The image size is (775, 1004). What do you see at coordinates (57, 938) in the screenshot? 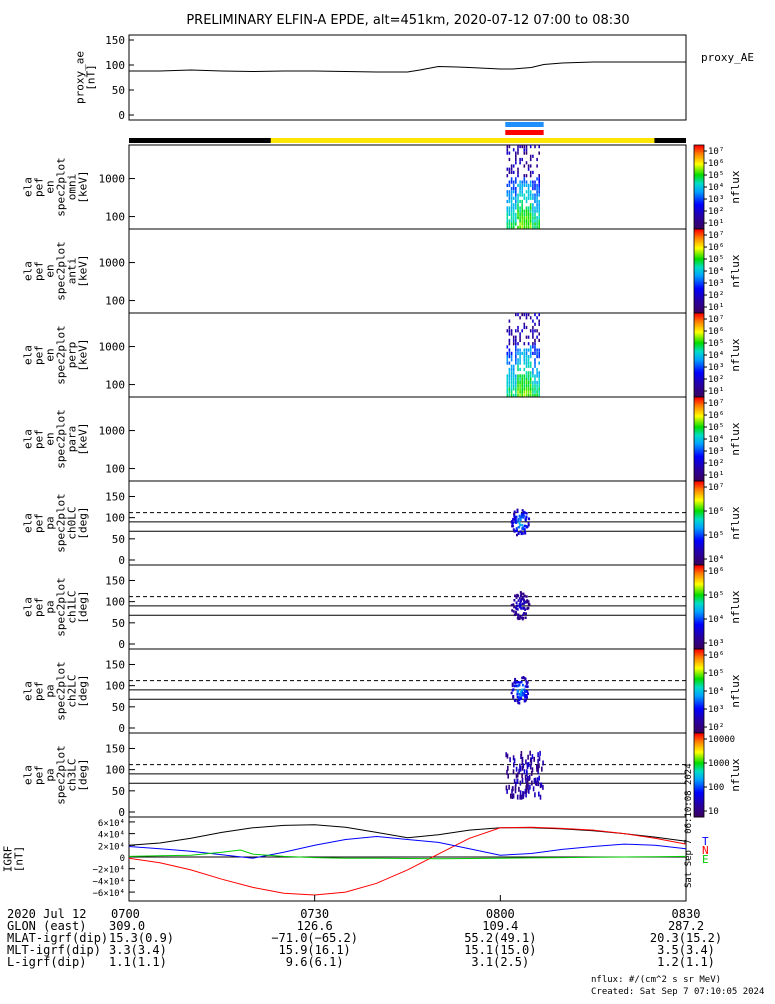
I see `x-axis-row-label: MLAT-igrf(dip)` at bounding box center [57, 938].